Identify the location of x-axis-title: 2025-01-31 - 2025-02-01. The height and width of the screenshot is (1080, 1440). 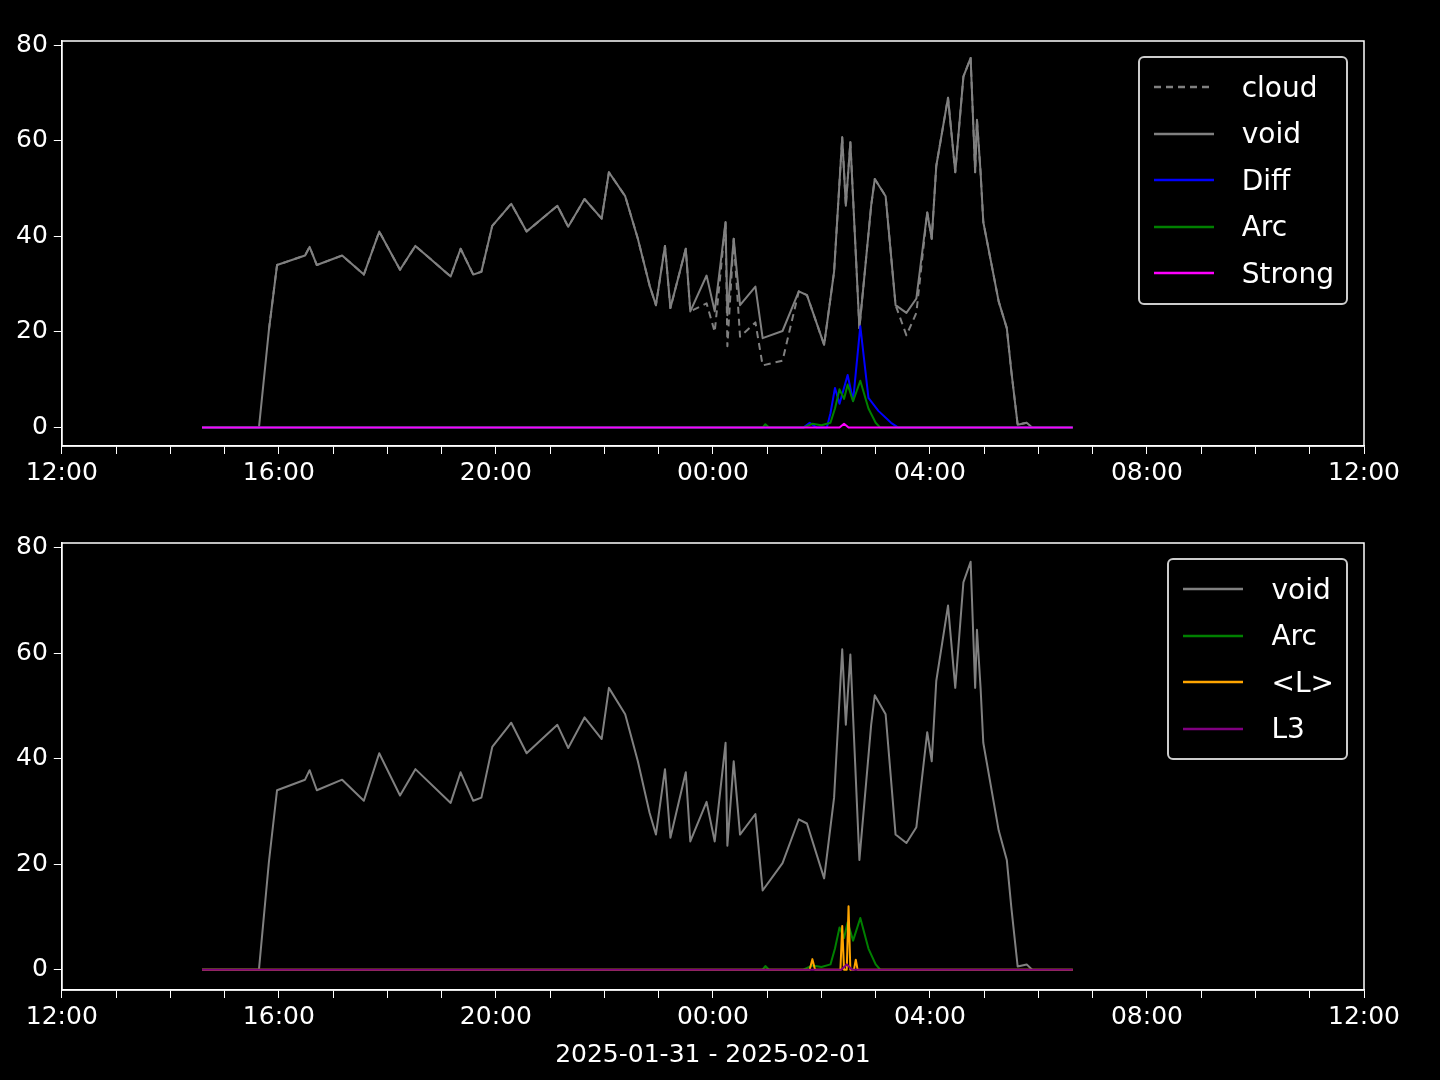
(713, 1053).